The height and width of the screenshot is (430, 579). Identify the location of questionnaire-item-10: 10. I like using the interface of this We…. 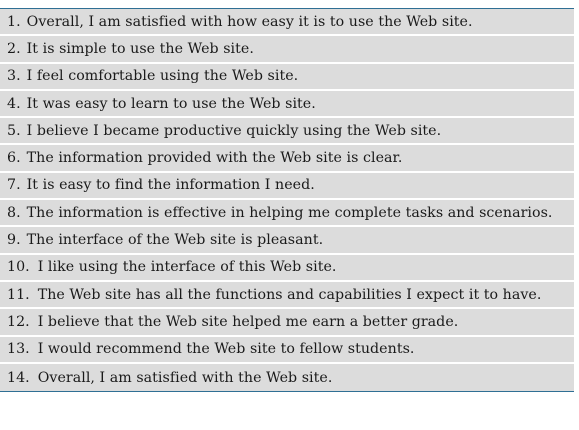
(287, 268).